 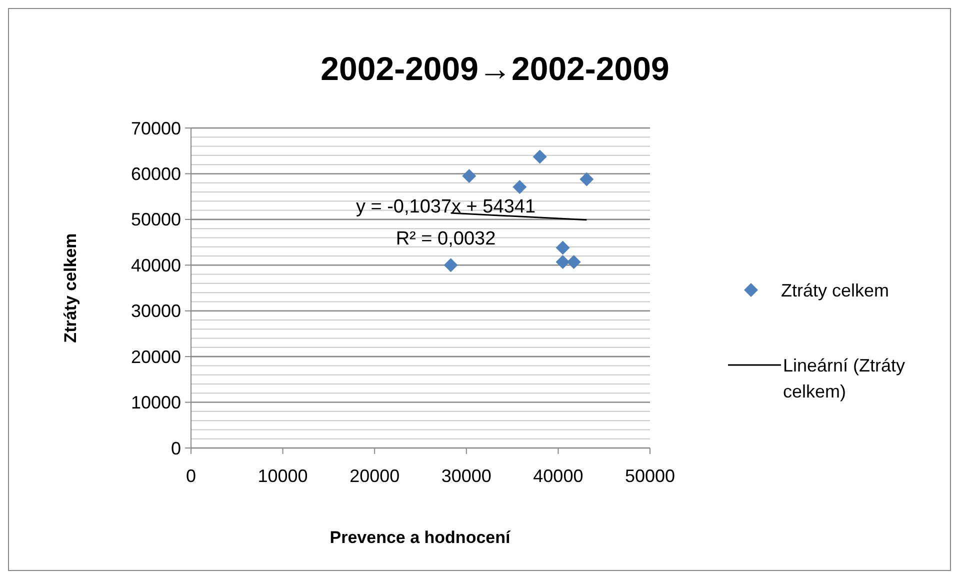 I want to click on x-tick-label: 0, so click(x=191, y=476).